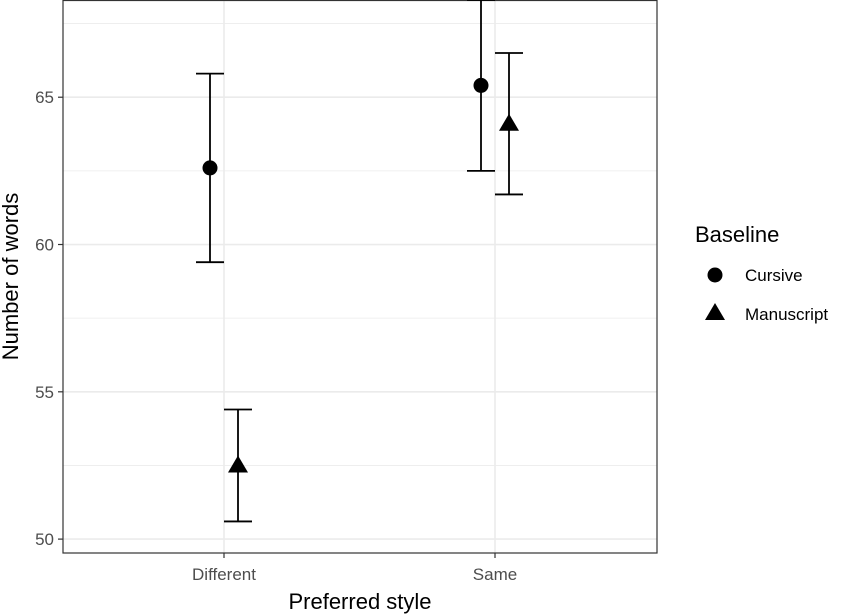 This screenshot has height=615, width=842. What do you see at coordinates (737, 234) in the screenshot?
I see `legend-title: Baseline` at bounding box center [737, 234].